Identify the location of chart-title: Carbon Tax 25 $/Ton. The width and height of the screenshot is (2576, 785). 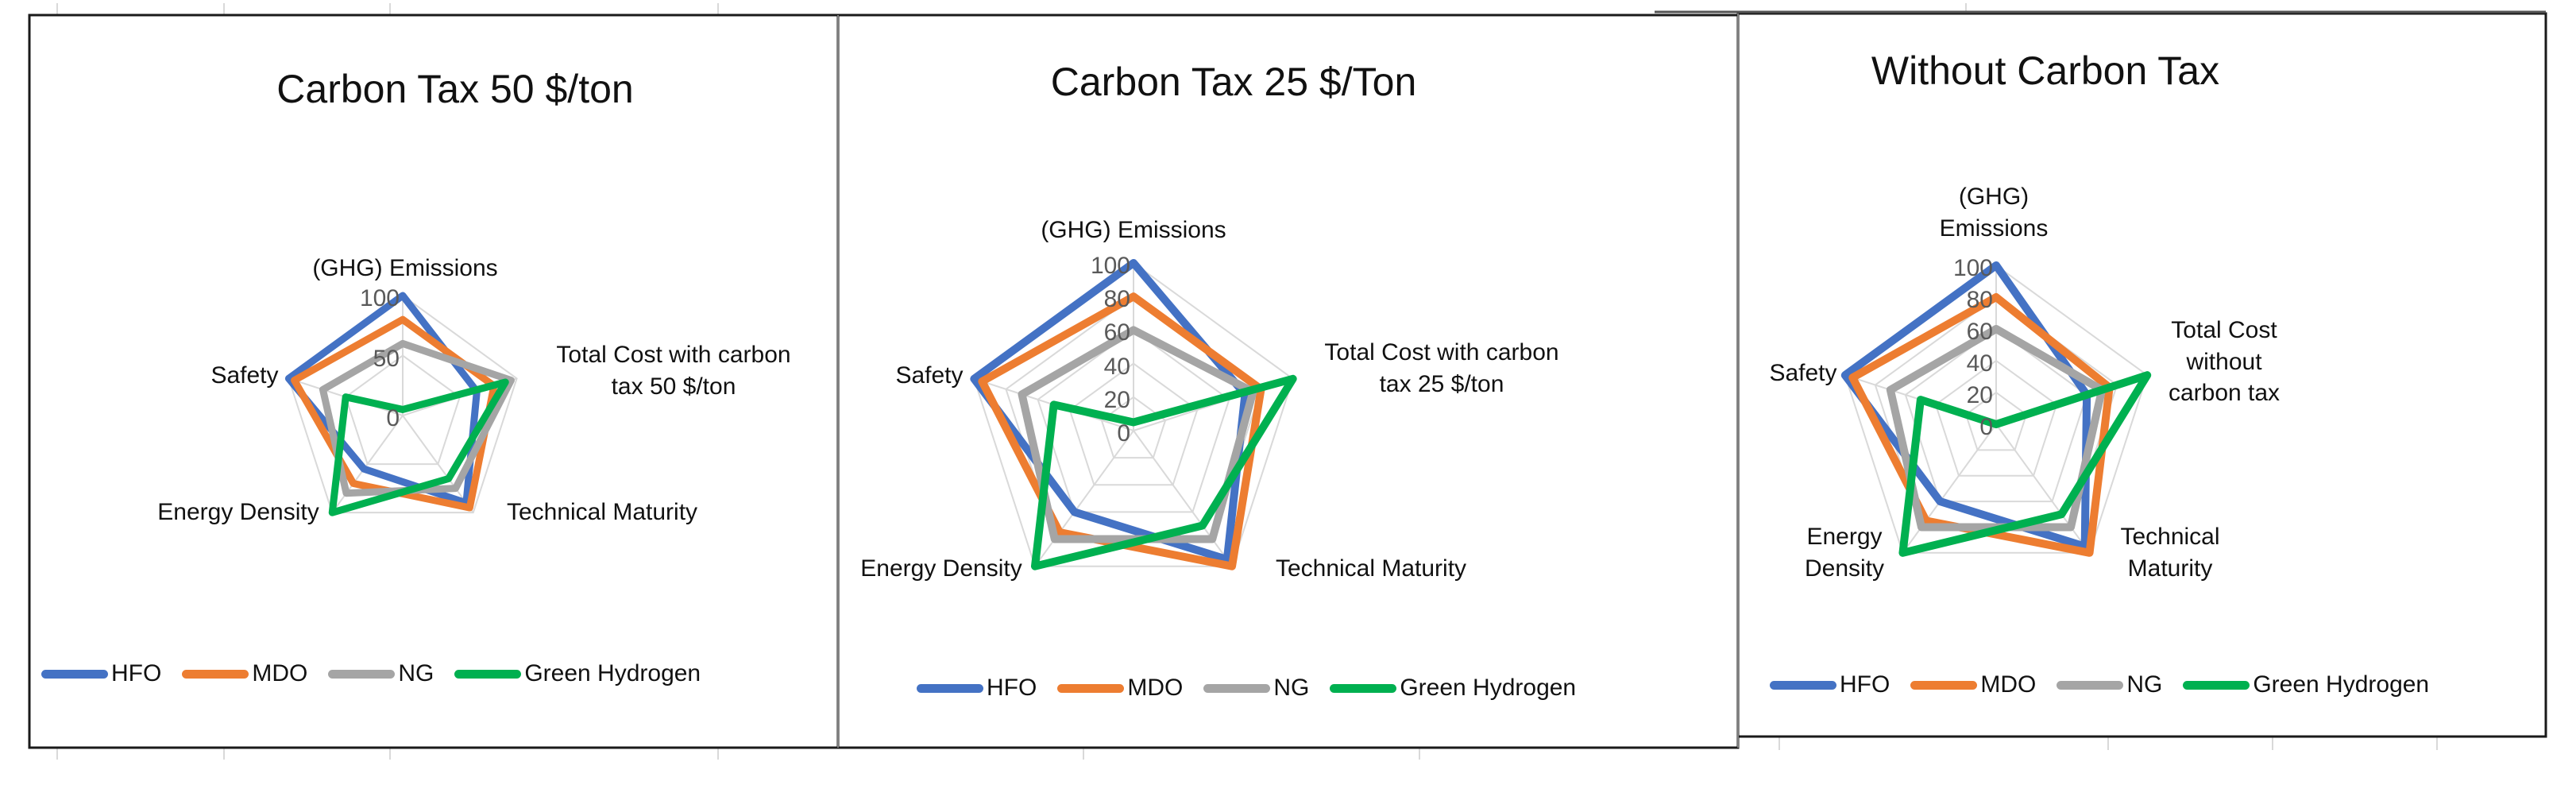
(1233, 82).